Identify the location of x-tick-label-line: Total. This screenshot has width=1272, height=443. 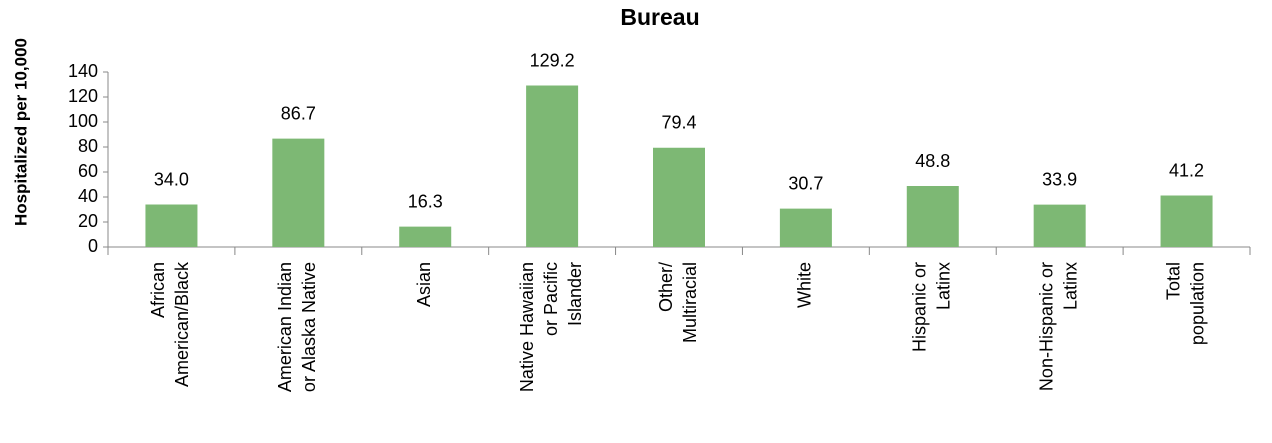
(1173, 281).